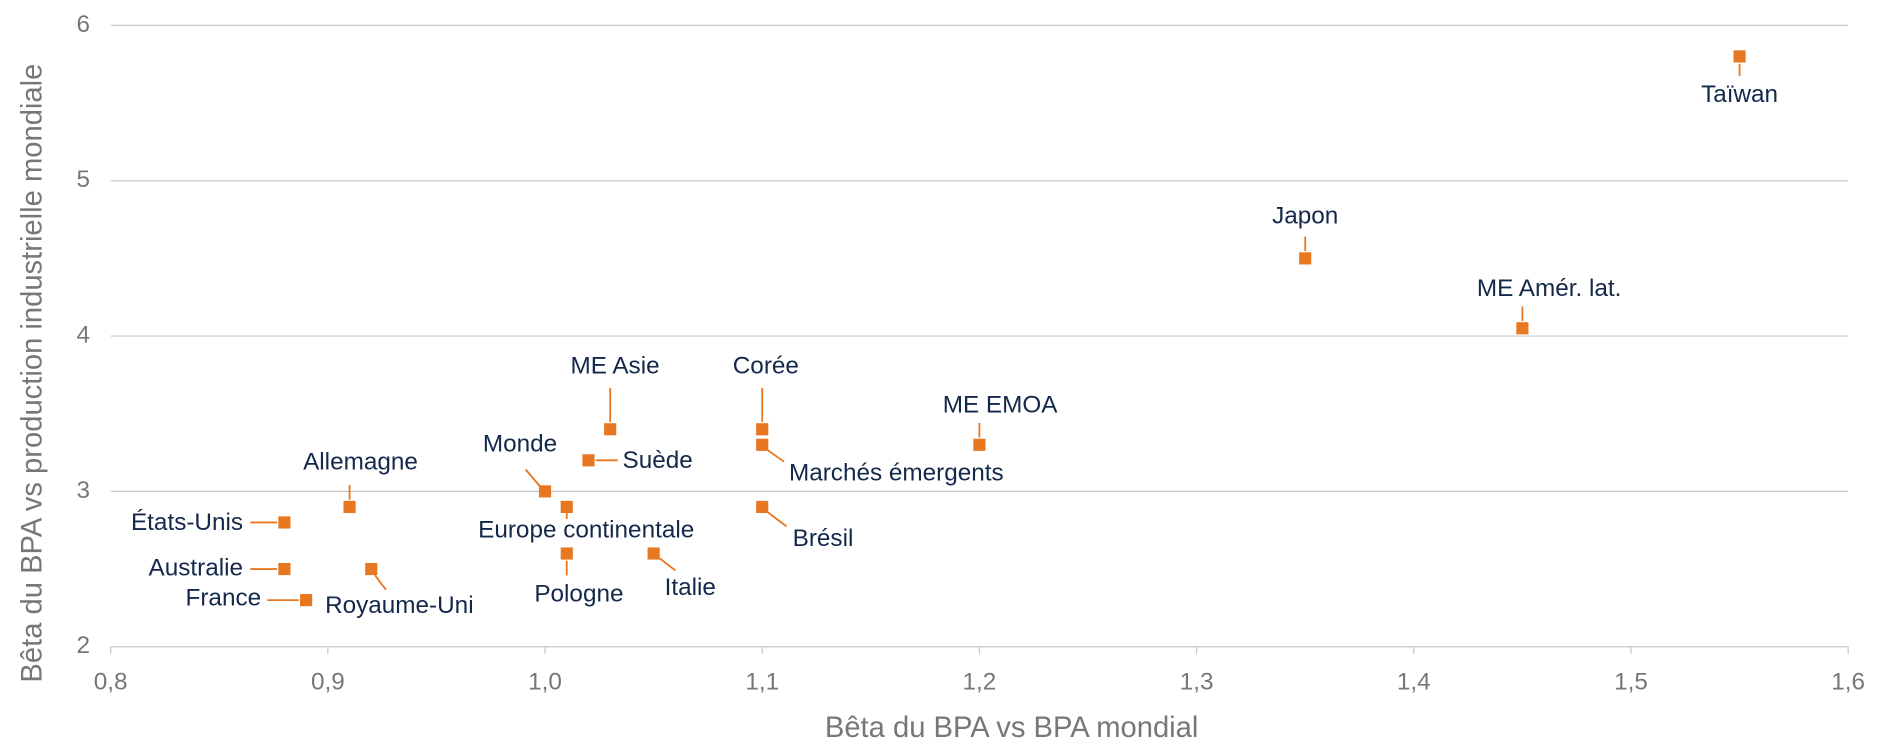 This screenshot has width=1881, height=756. Describe the element at coordinates (83, 490) in the screenshot. I see `y-tick-label: 3` at that location.